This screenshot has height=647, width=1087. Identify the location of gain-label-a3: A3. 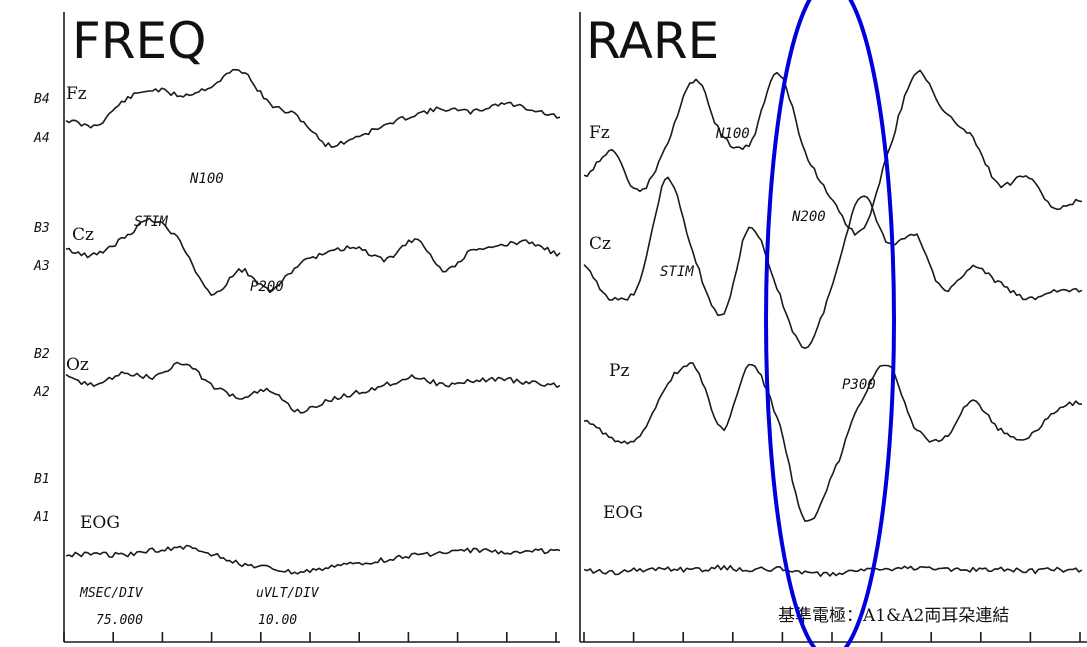
(41, 266).